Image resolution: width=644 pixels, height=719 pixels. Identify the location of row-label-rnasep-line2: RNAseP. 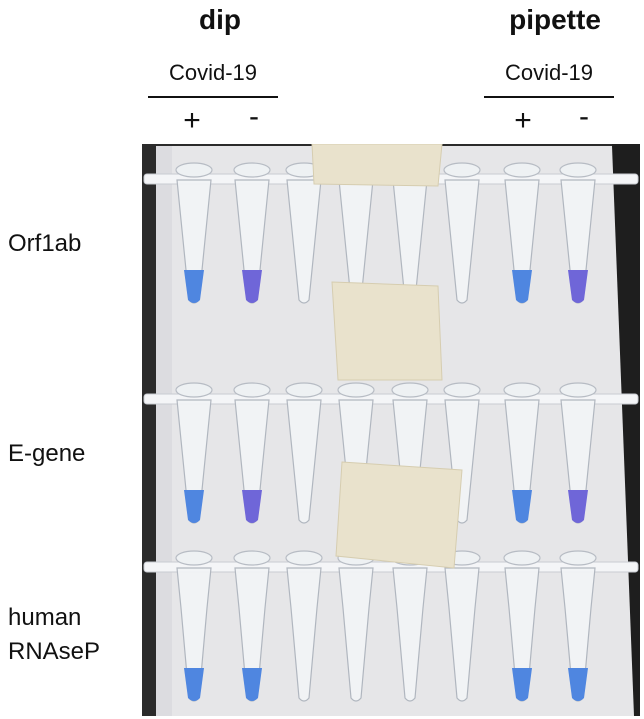
(54, 651).